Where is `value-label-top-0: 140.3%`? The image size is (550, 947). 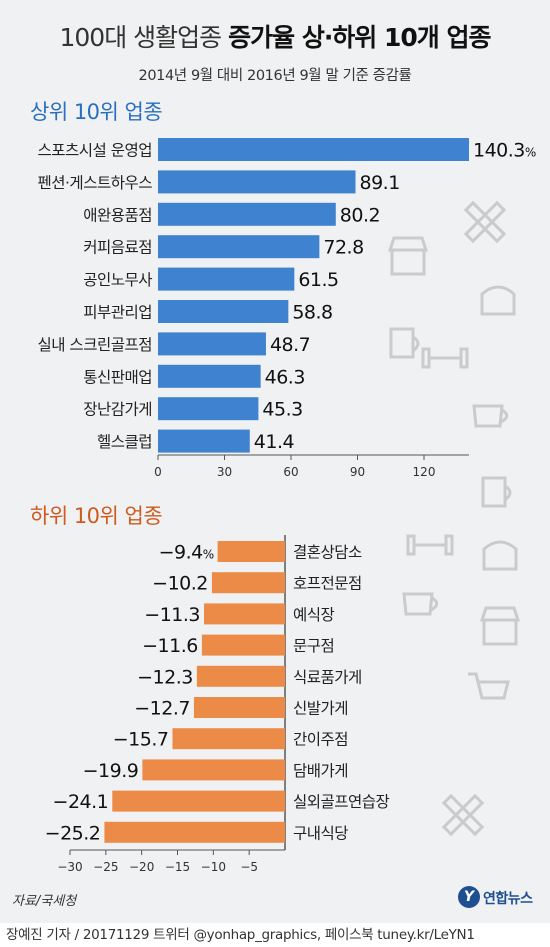 value-label-top-0: 140.3% is located at coordinates (504, 151).